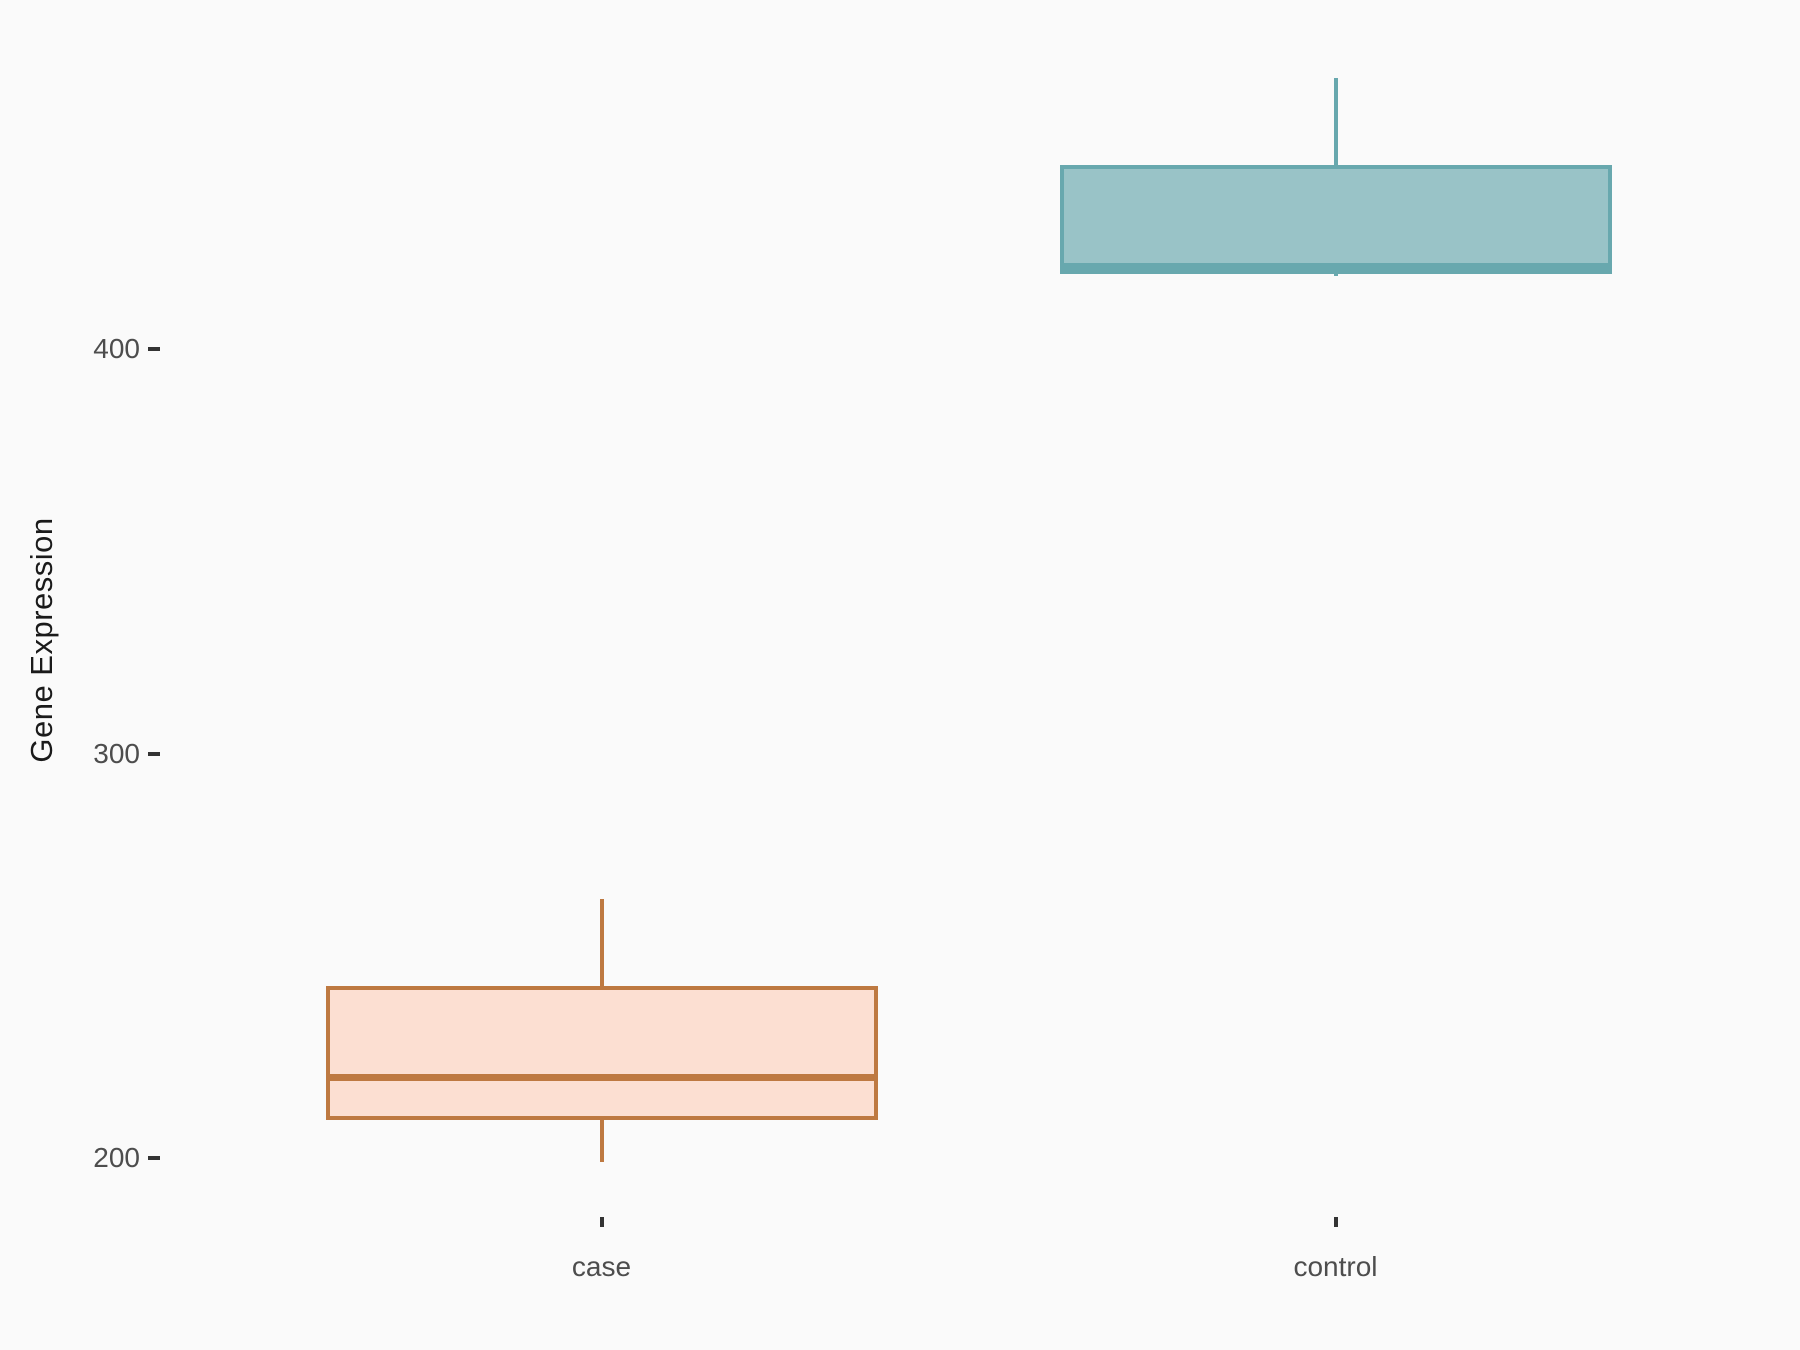 Image resolution: width=1800 pixels, height=1350 pixels. Describe the element at coordinates (1335, 1266) in the screenshot. I see `x-tick-label: control` at that location.